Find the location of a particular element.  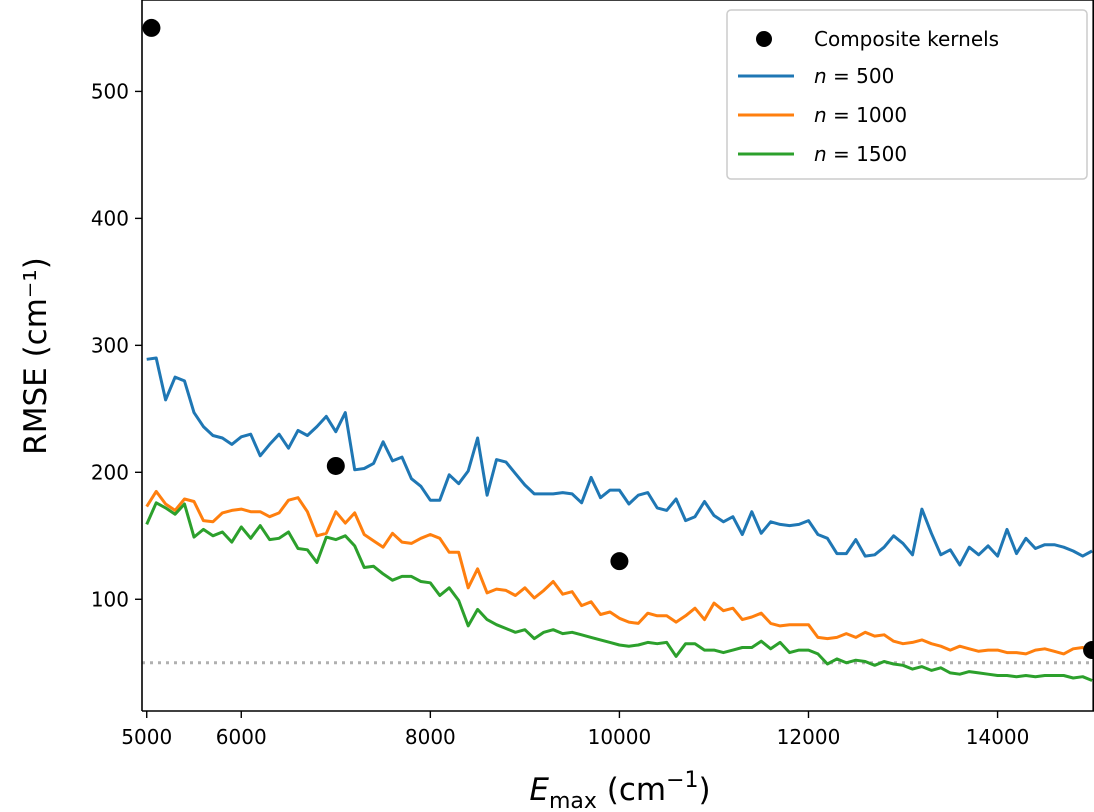

y-ticks: 100 200 300 400 500 is located at coordinates (116, 345).